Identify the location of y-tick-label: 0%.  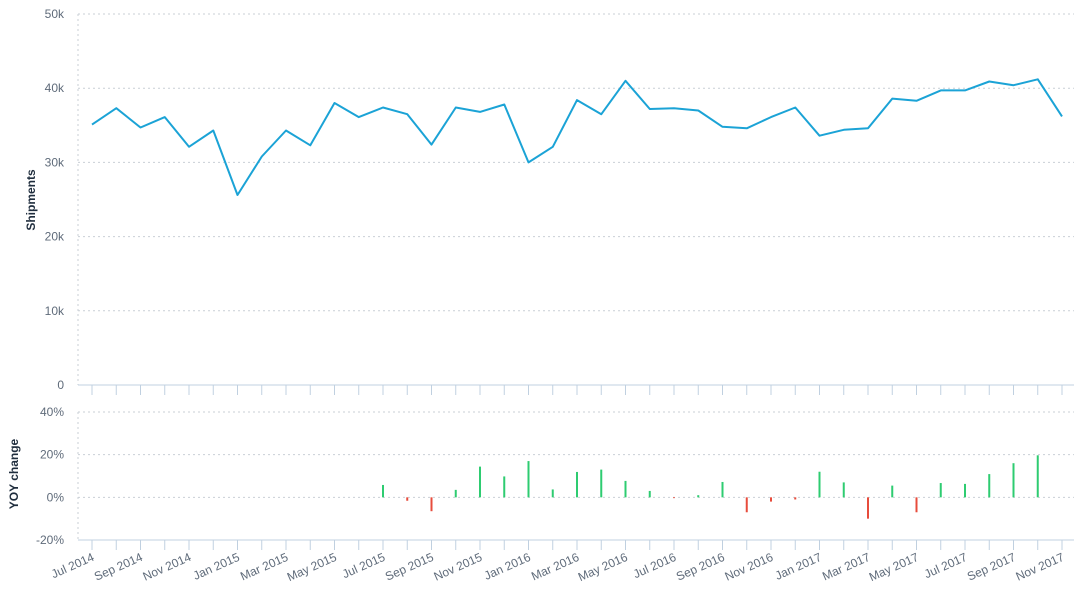
(56, 497).